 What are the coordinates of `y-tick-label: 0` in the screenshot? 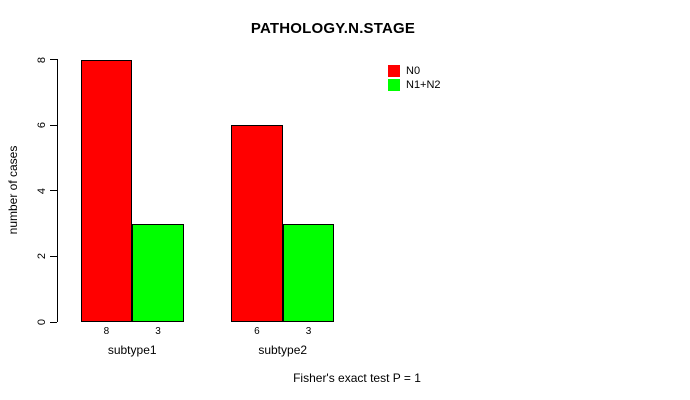 It's located at (42, 322).